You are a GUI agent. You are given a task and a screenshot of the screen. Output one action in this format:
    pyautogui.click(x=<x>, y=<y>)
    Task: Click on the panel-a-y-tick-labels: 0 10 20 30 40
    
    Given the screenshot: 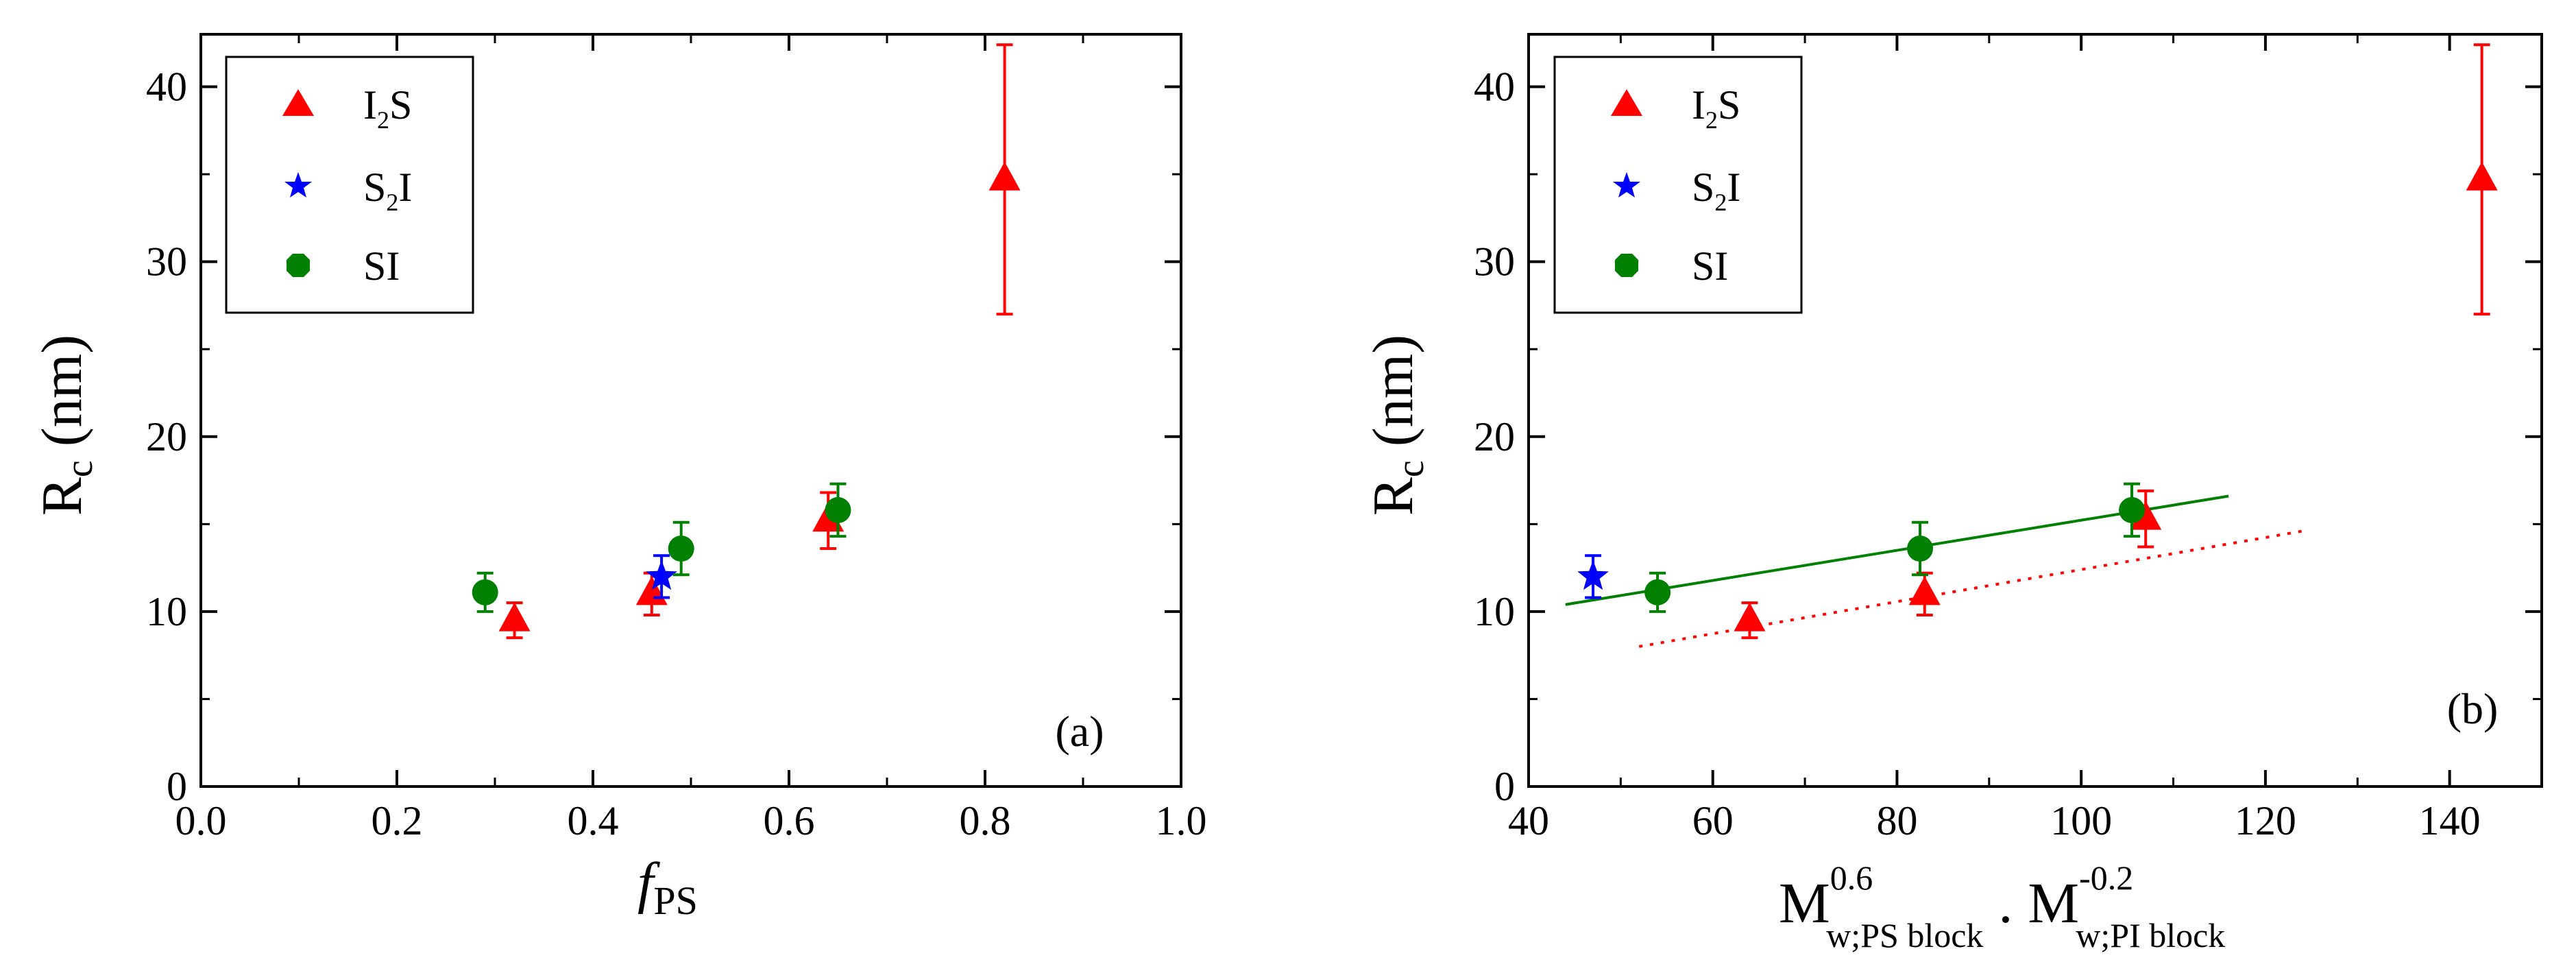 What is the action you would take?
    pyautogui.click(x=166, y=436)
    